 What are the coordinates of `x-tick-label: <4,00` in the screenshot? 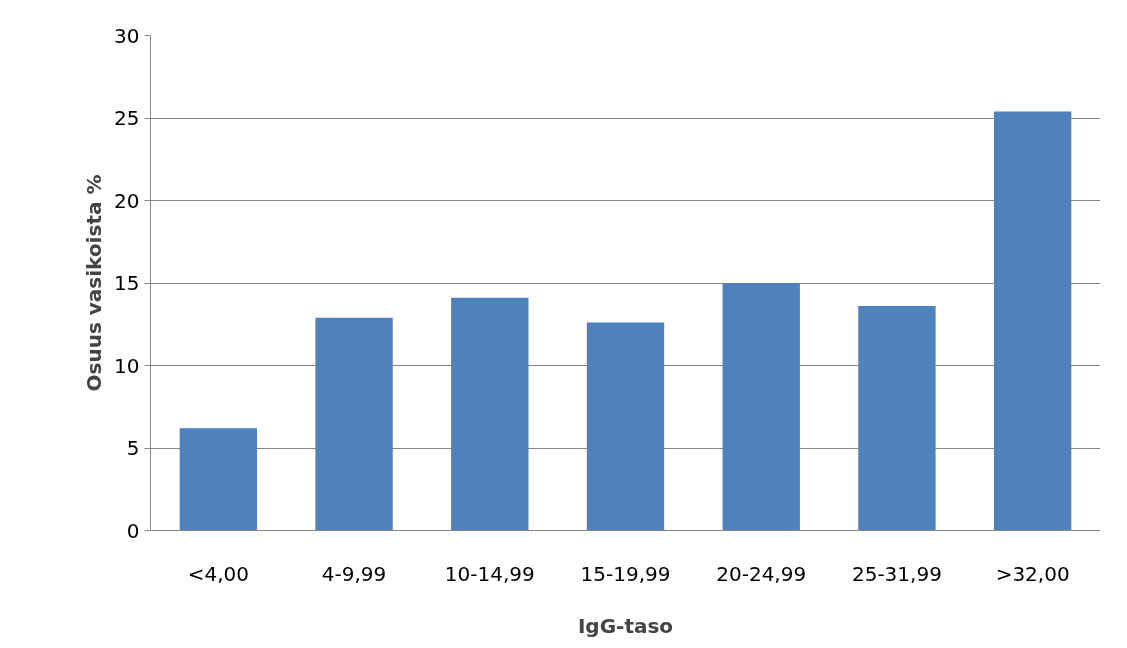 It's located at (218, 573).